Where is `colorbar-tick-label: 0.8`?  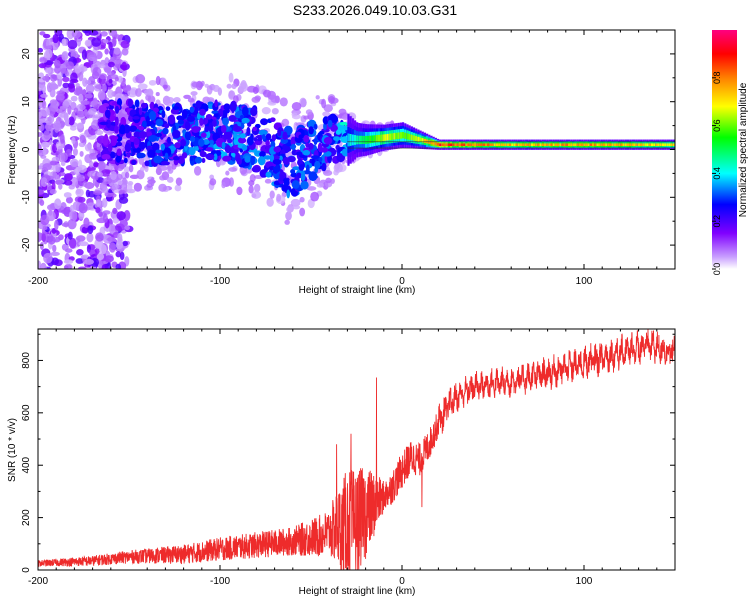 colorbar-tick-label: 0.8 is located at coordinates (717, 78).